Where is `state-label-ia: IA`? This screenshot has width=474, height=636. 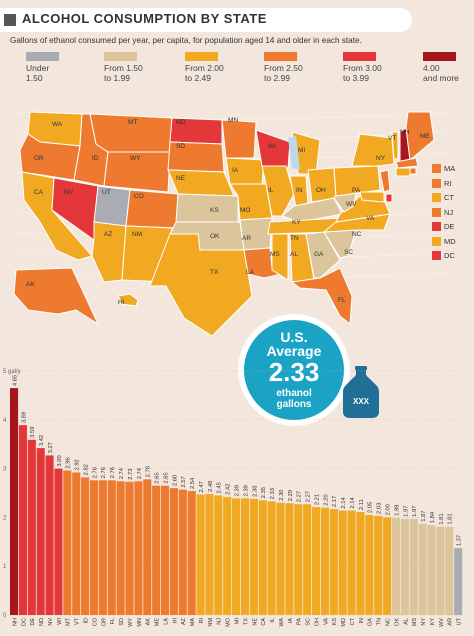
state-label-ia: IA is located at coordinates (235, 170).